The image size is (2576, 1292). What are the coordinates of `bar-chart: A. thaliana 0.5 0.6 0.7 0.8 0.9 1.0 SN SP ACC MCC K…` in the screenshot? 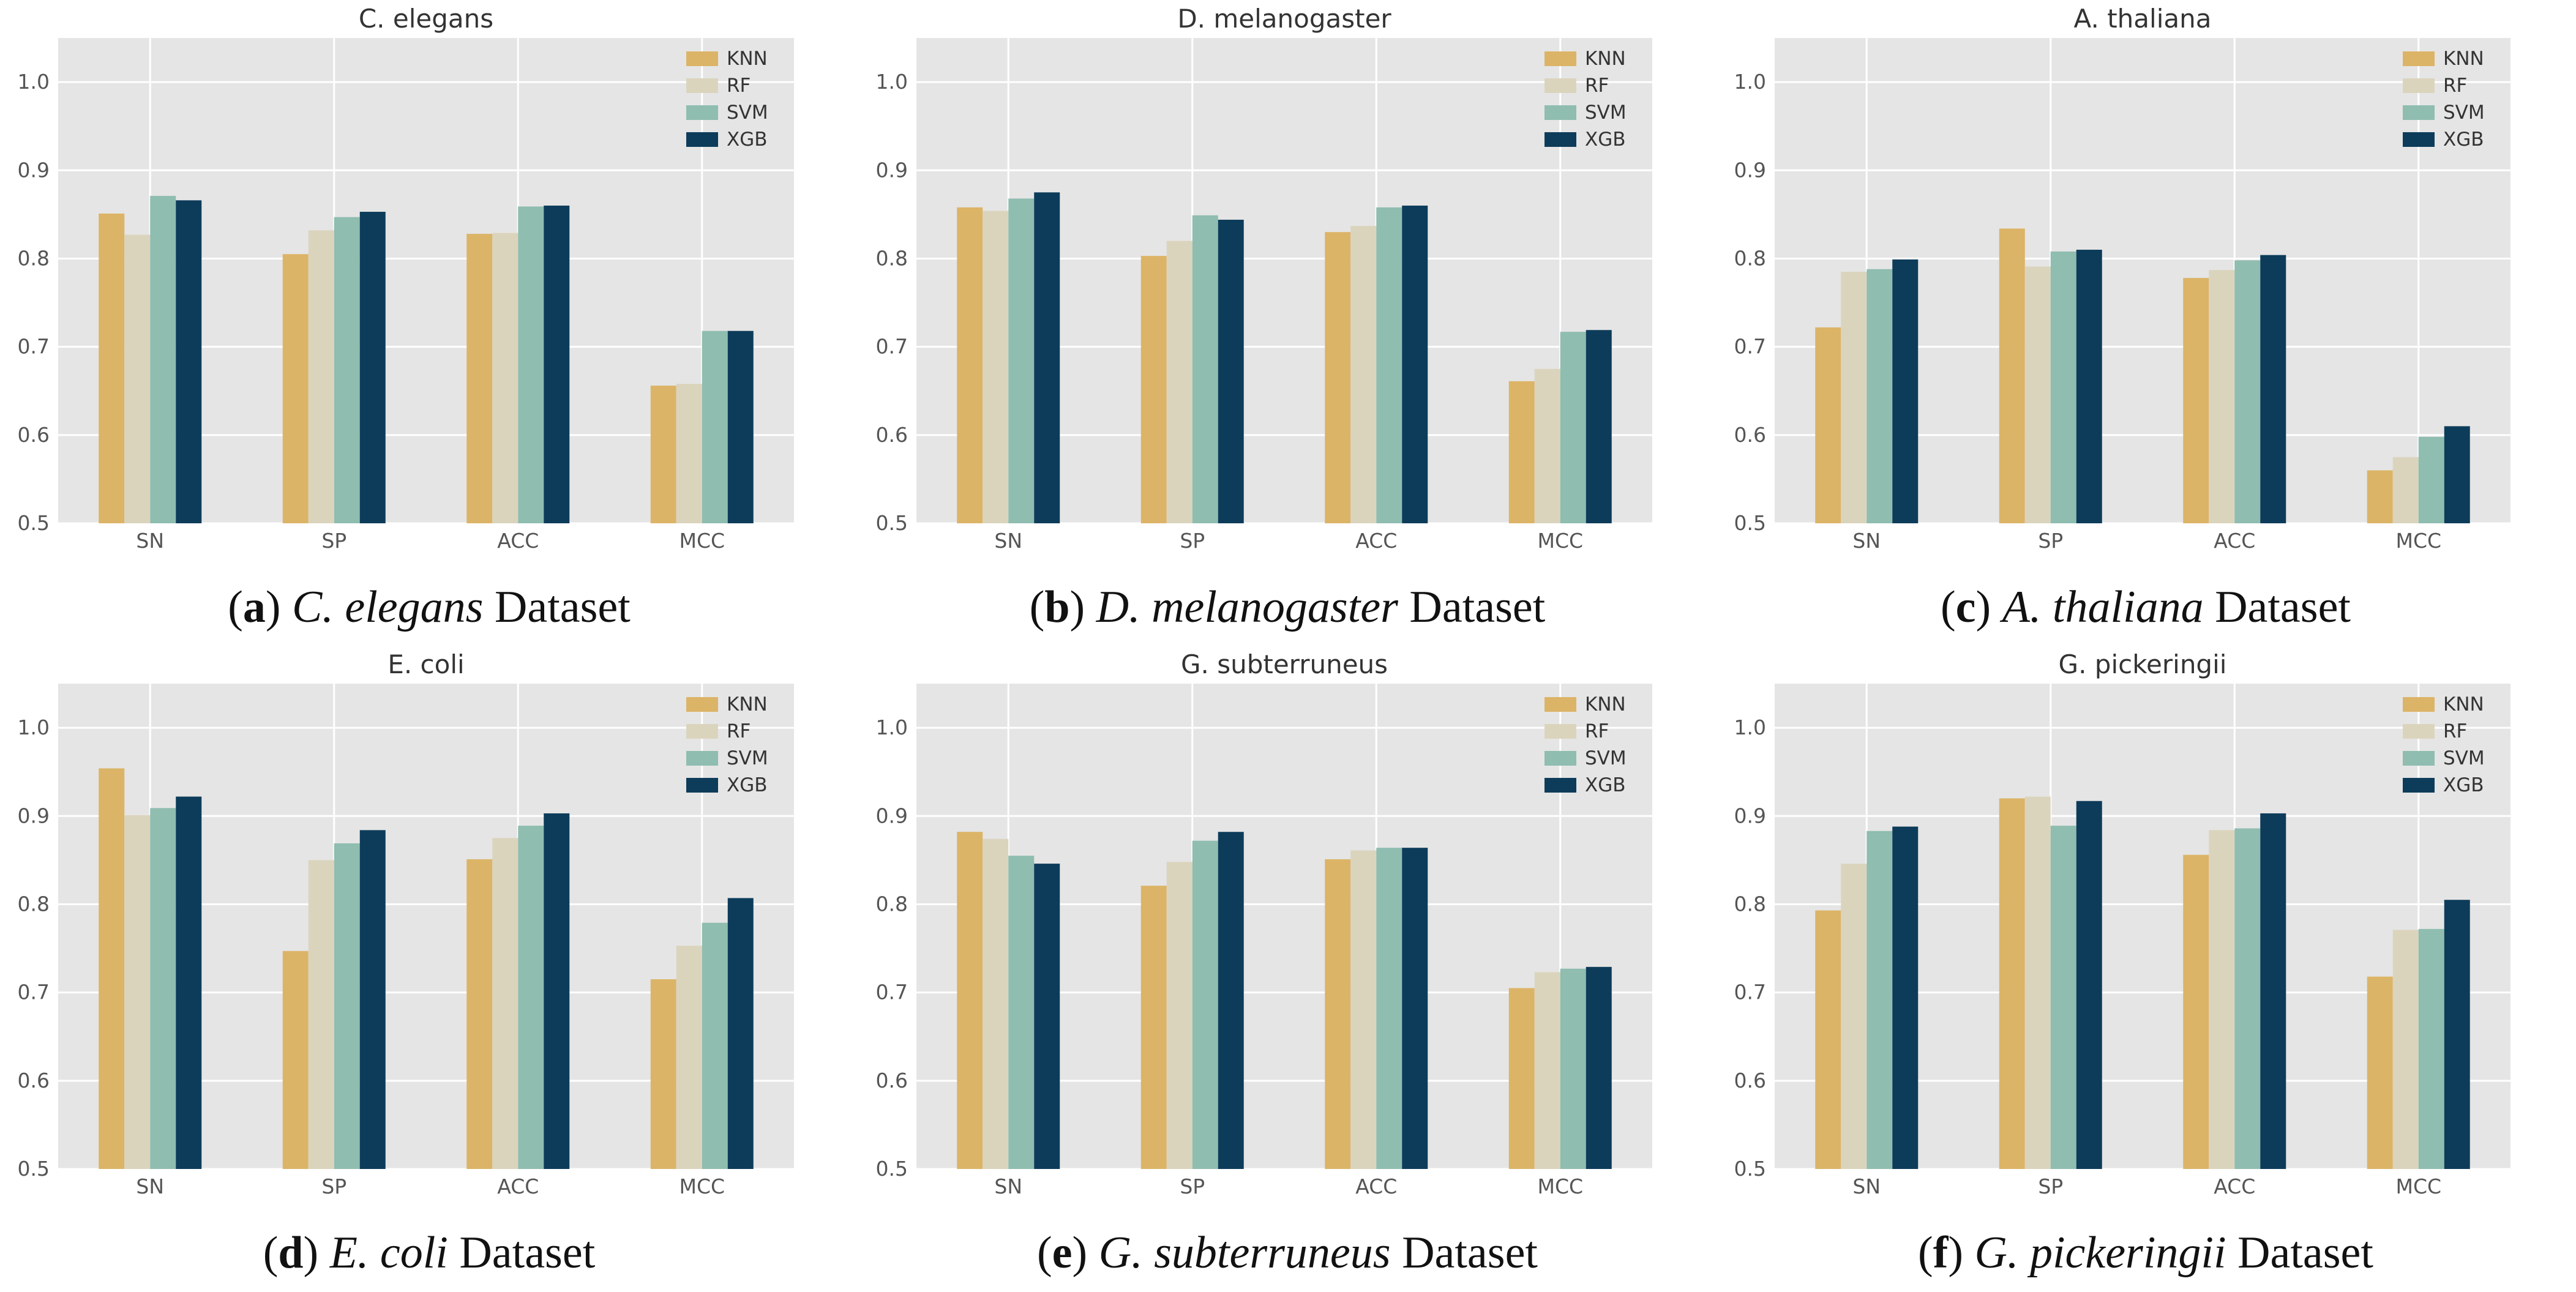 It's located at (2122, 278).